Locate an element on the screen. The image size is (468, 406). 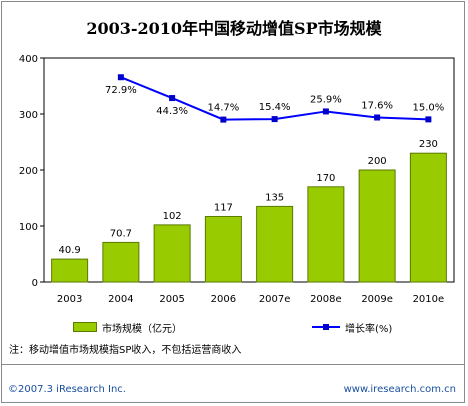
growth-label: 25.9% is located at coordinates (326, 99).